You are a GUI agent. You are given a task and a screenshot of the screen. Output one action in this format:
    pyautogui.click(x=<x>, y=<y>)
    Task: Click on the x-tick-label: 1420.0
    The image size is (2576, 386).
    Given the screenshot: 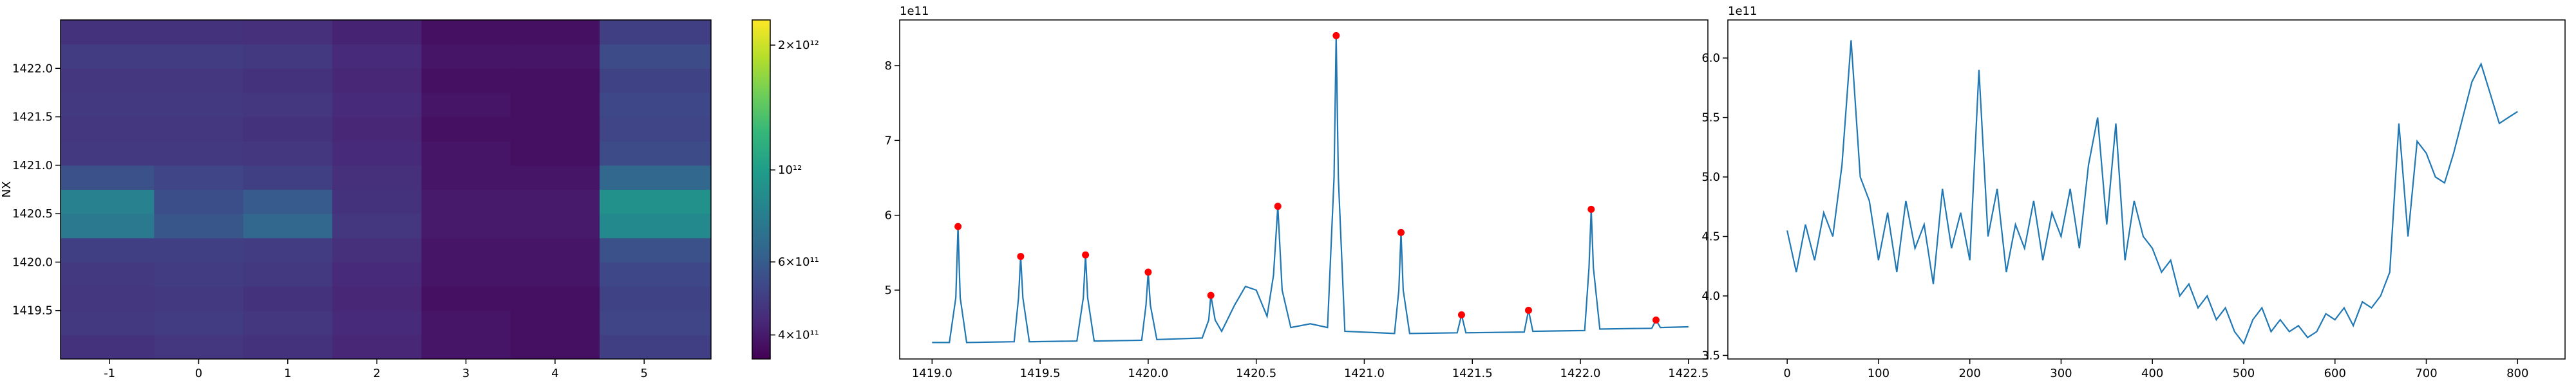 What is the action you would take?
    pyautogui.click(x=1148, y=373)
    